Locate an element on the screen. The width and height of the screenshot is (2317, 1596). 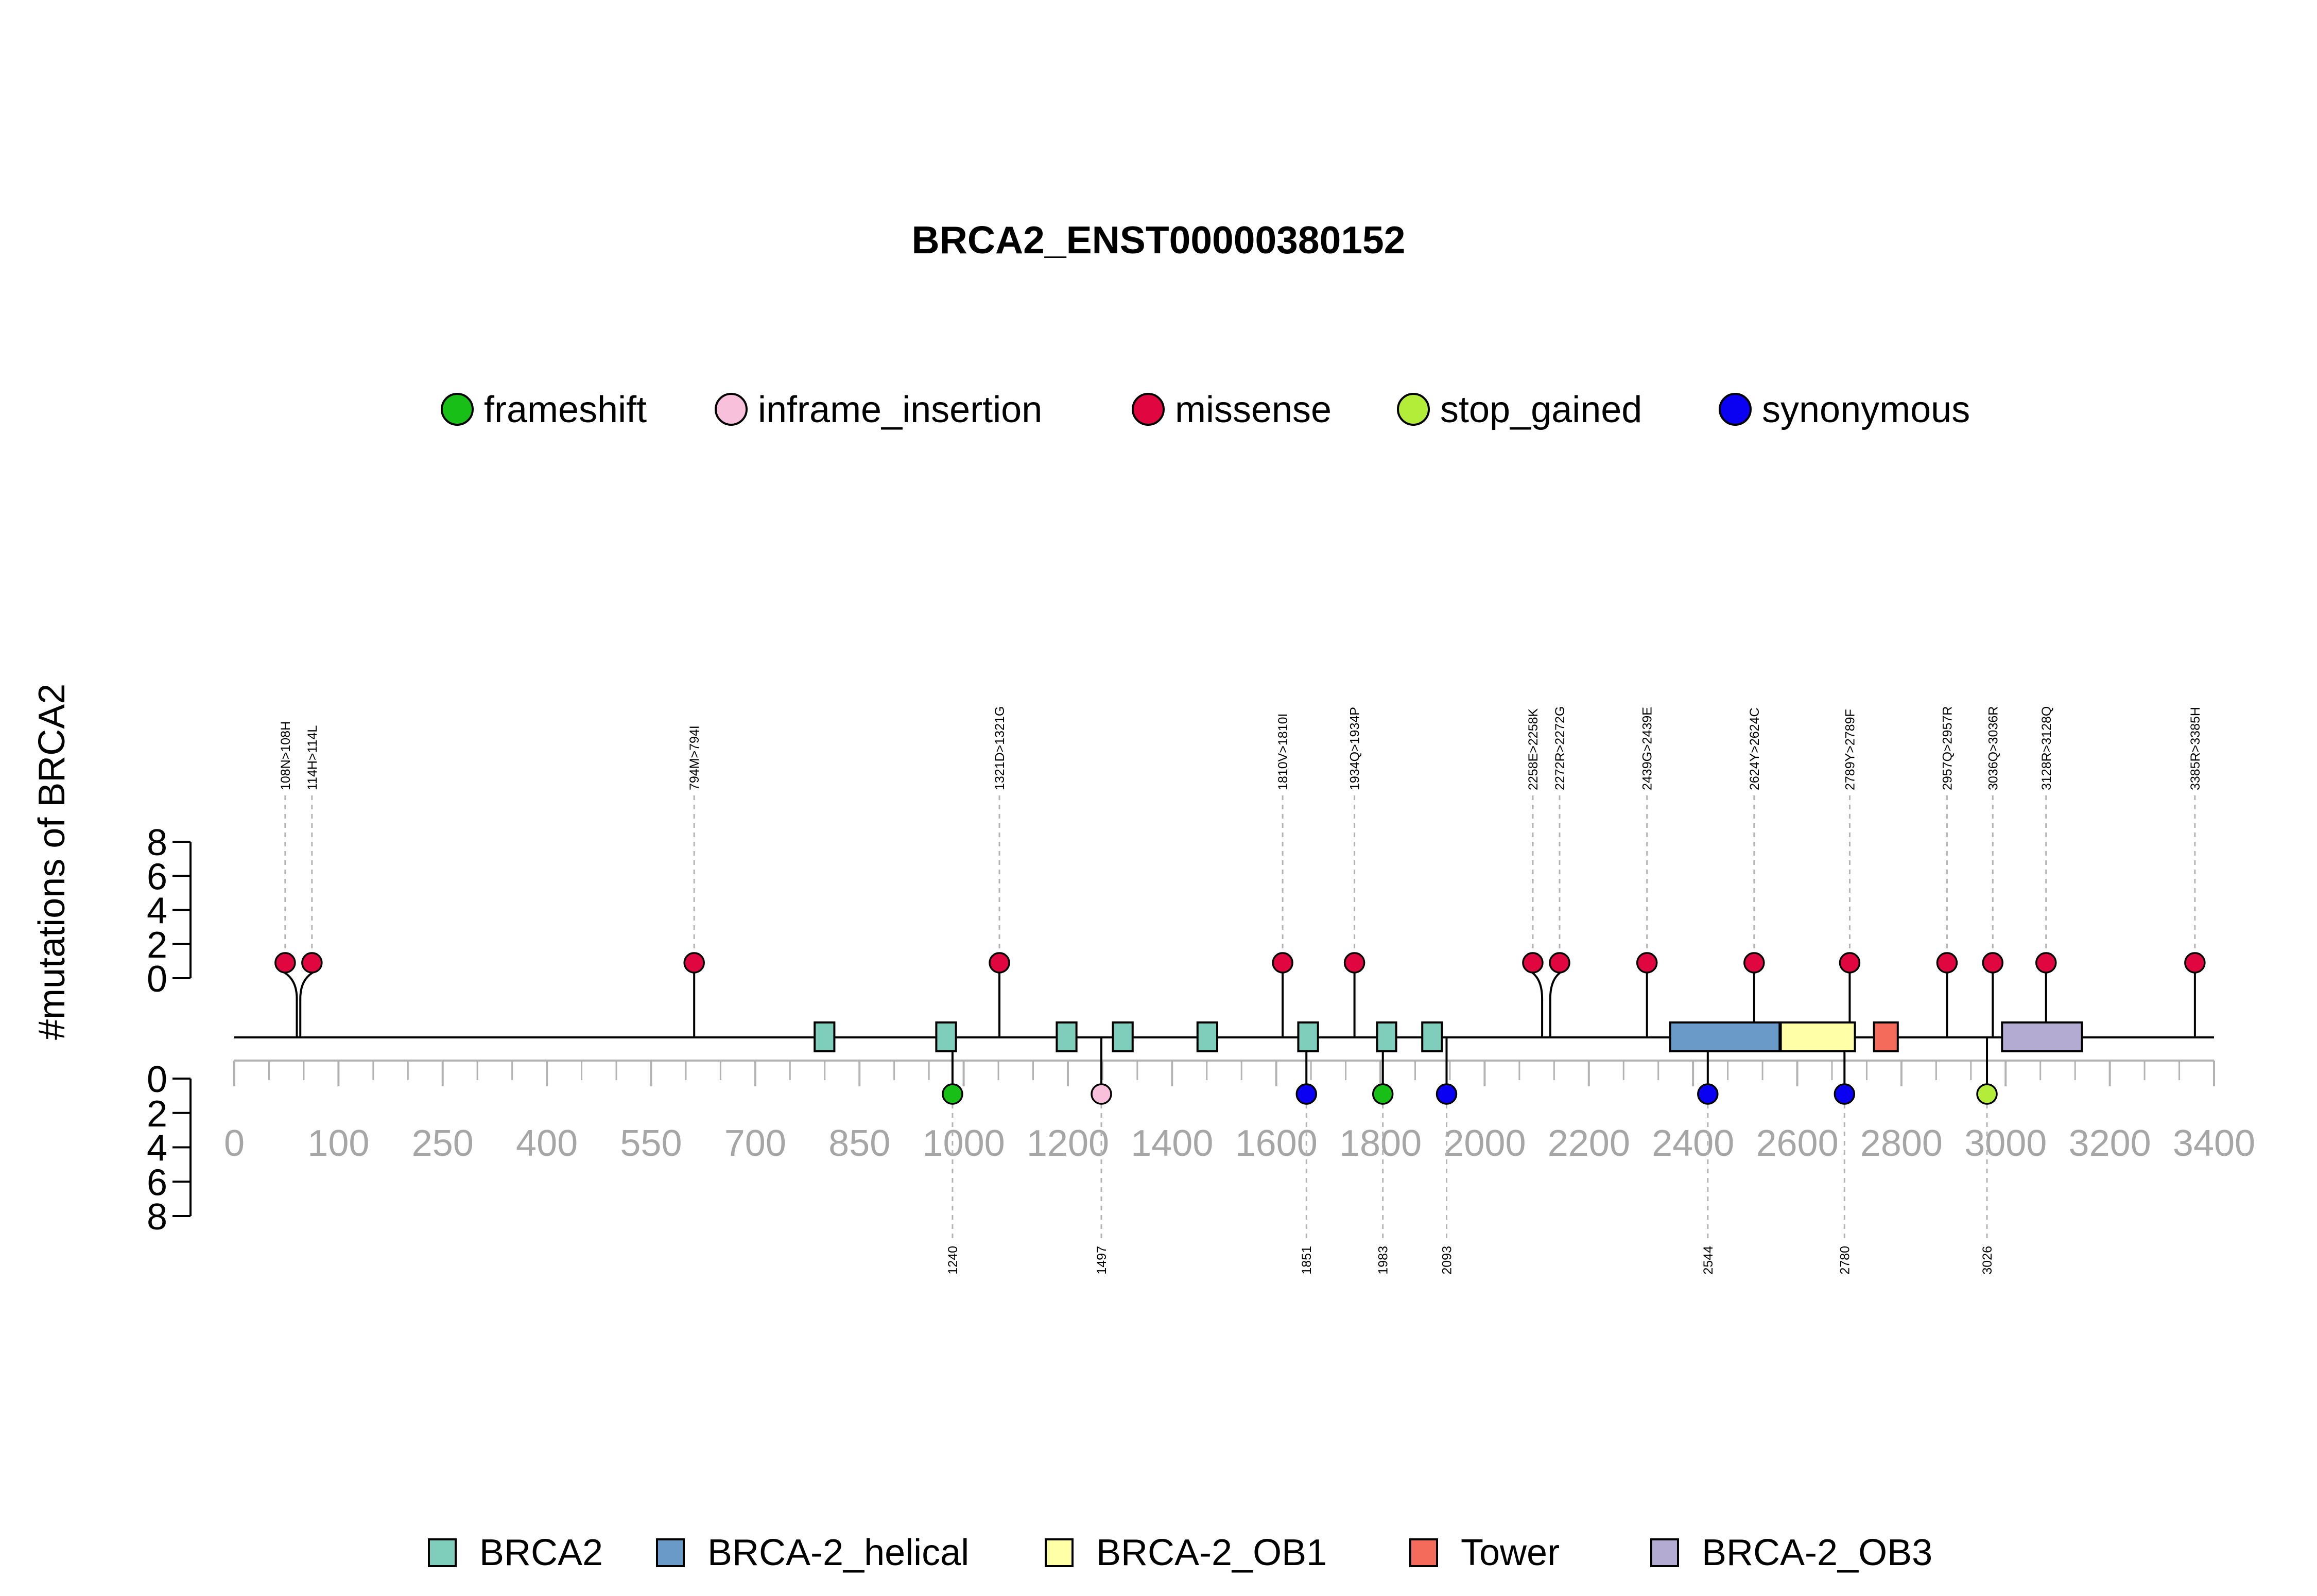
x-tick-label: 2200 is located at coordinates (1589, 1144).